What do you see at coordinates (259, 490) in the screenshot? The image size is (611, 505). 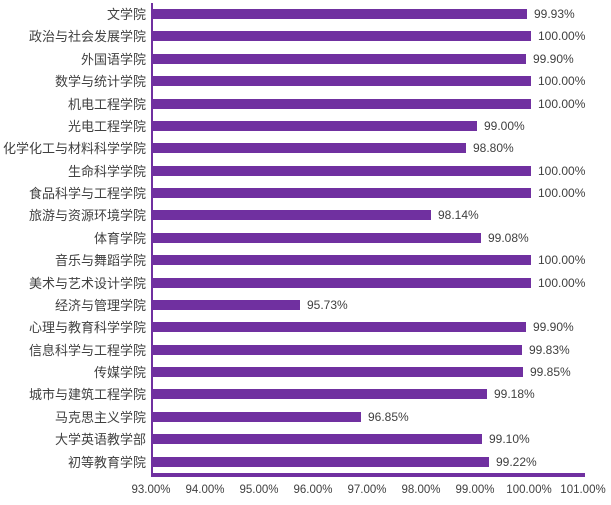 I see `x-axis-tick-label: 95.00%` at bounding box center [259, 490].